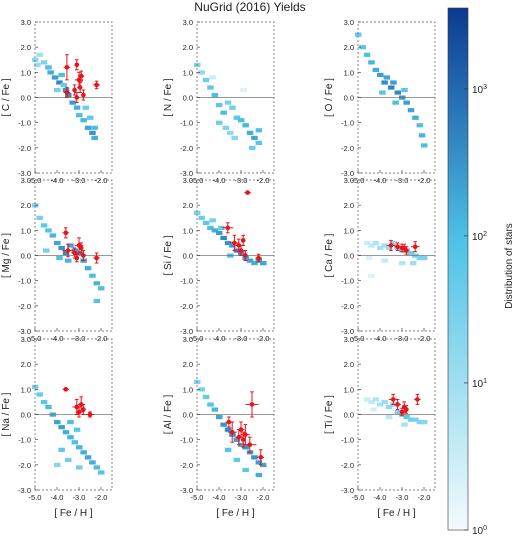 The width and height of the screenshot is (520, 542). Describe the element at coordinates (329, 255) in the screenshot. I see `y-axis-label: [ Ca / Fe ]` at that location.